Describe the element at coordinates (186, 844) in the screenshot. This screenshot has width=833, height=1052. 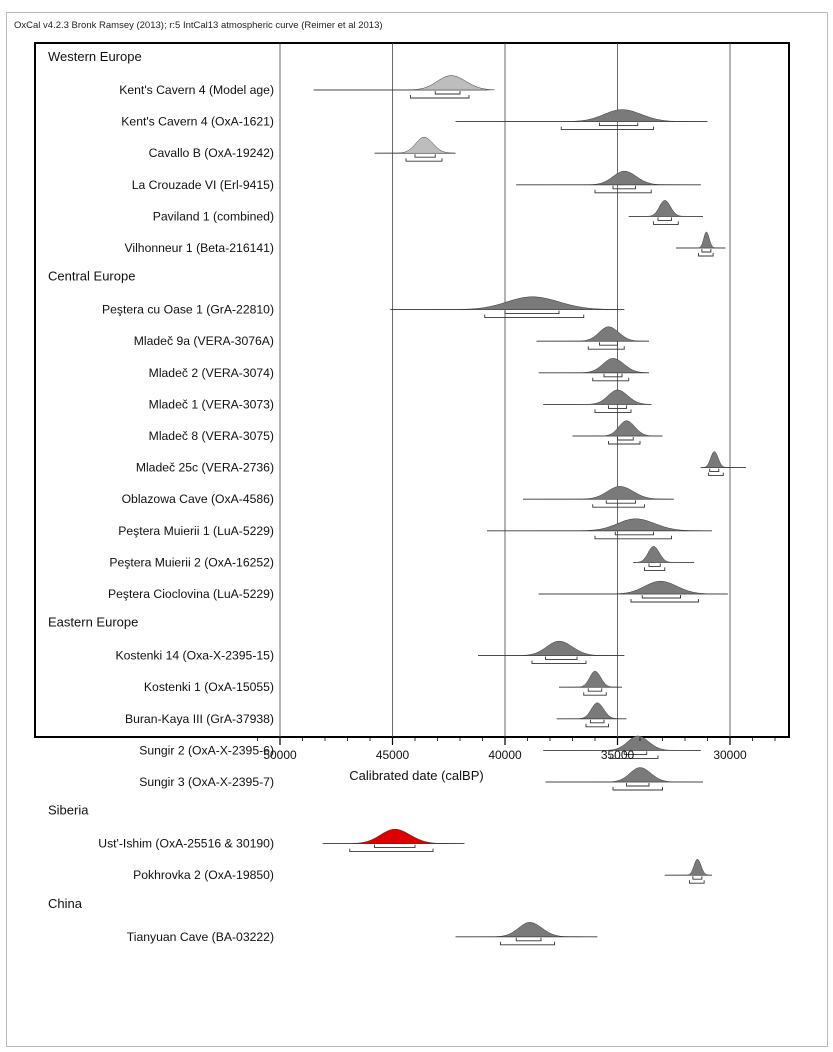
I see `sample-label: Ust'-Ishim (OxA-25516 & 30190)` at that location.